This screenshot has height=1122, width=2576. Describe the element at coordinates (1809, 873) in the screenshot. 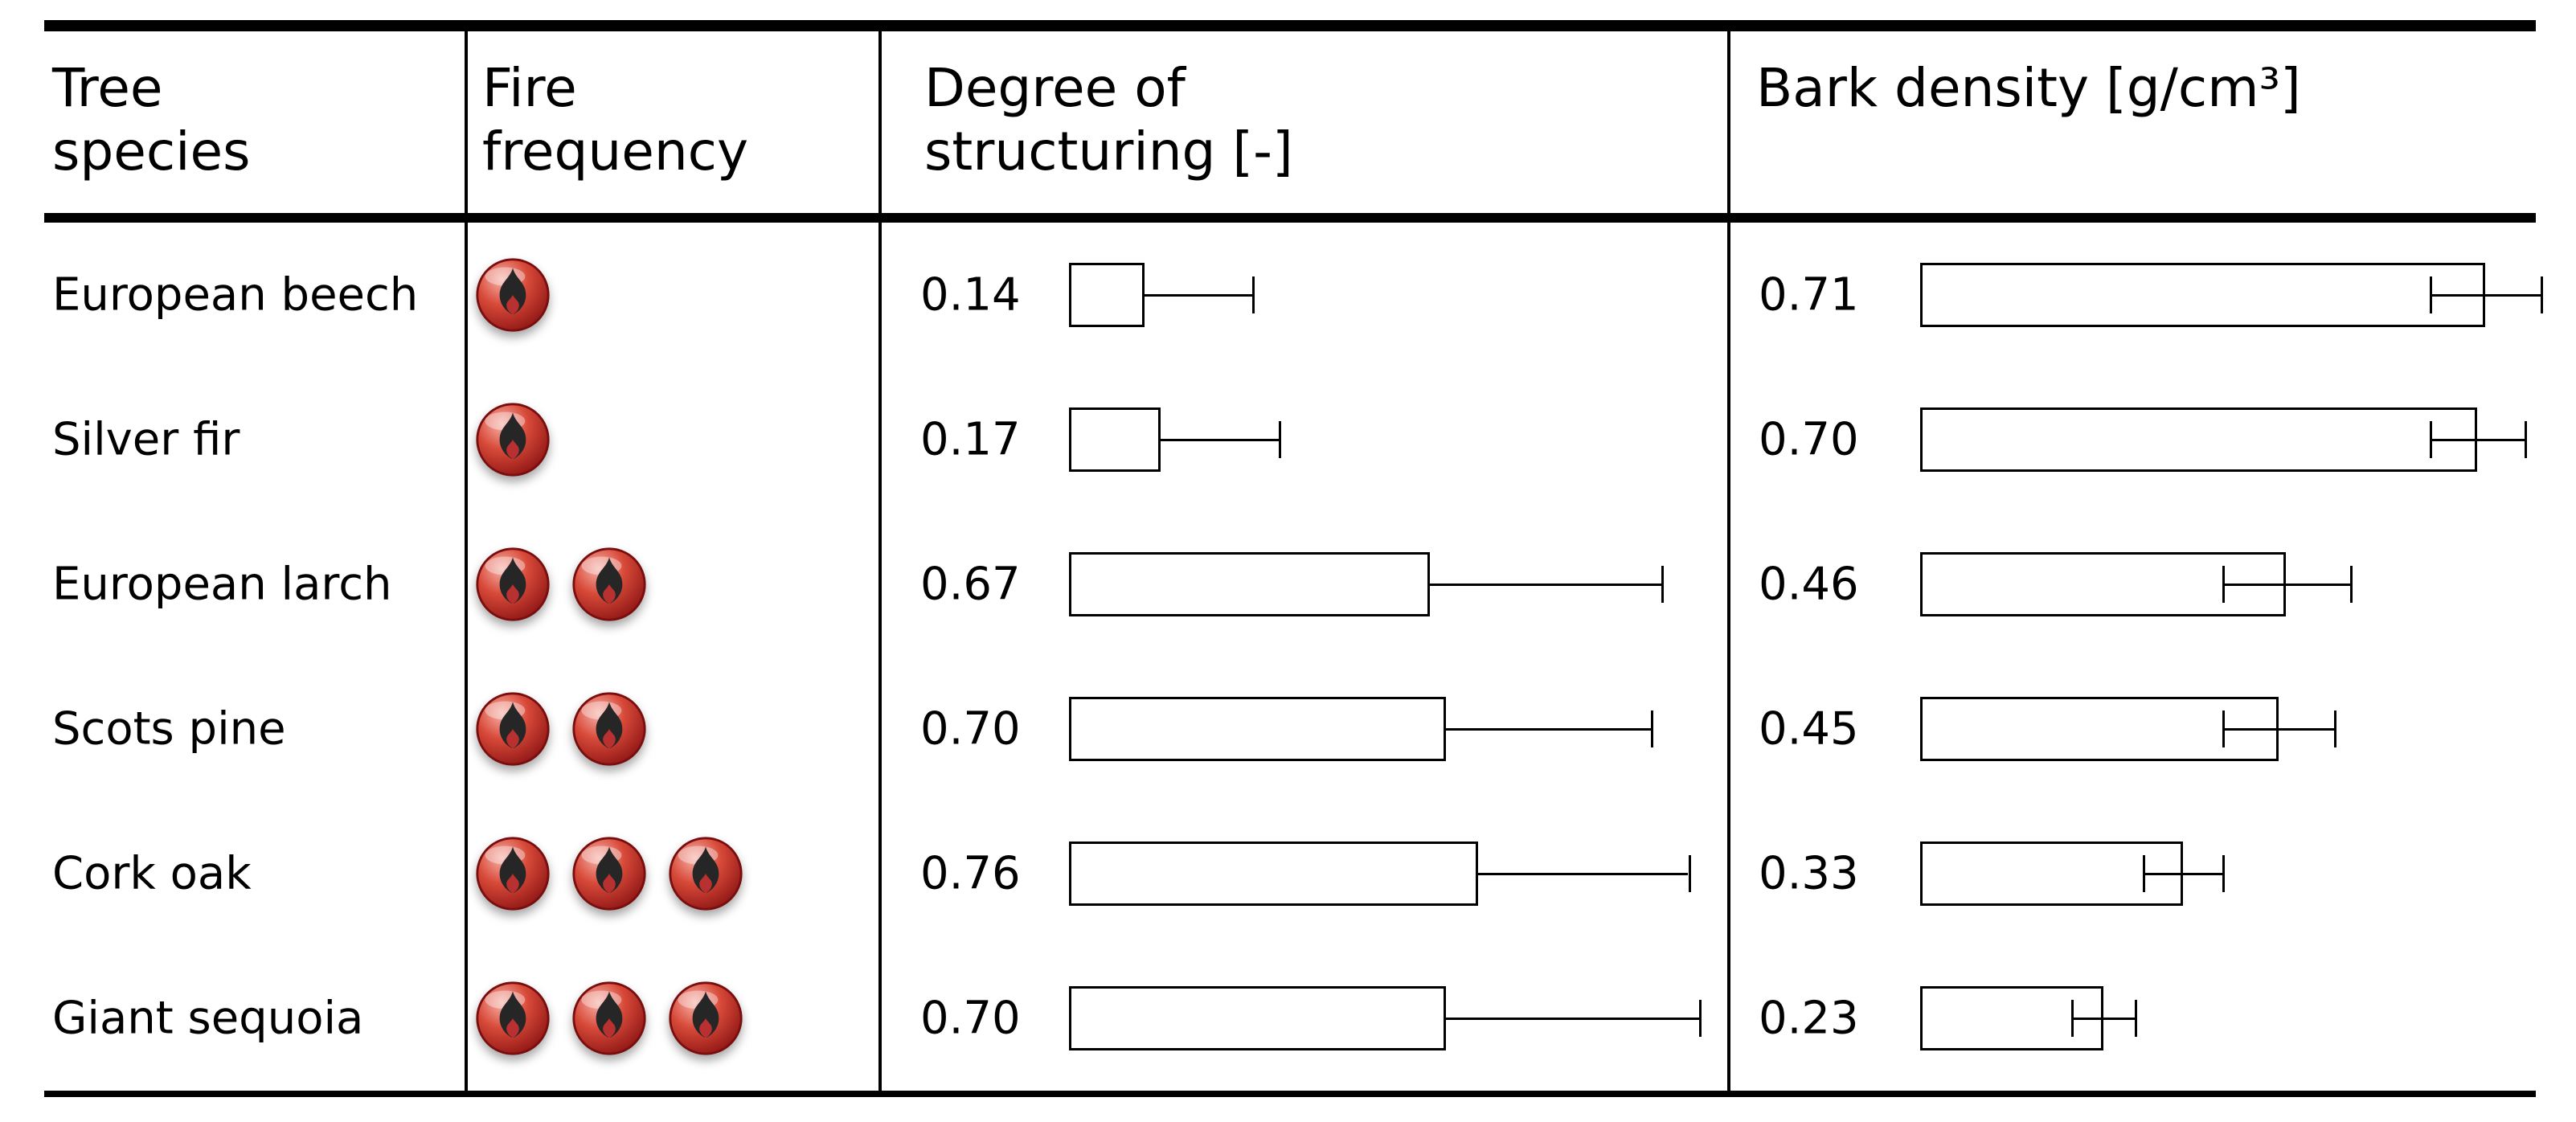

I see `bark-density-value: 0.33` at that location.